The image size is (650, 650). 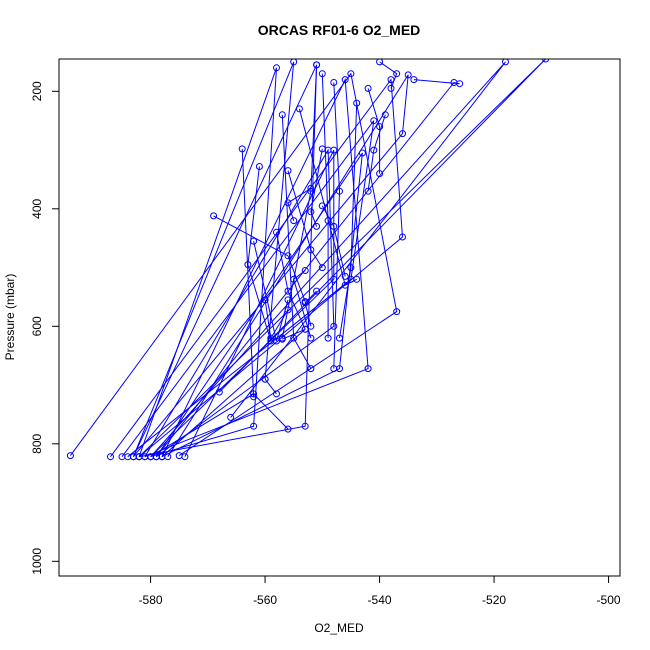 I want to click on x-axis: -580 -560 -540 -520 -500, so click(x=380, y=591).